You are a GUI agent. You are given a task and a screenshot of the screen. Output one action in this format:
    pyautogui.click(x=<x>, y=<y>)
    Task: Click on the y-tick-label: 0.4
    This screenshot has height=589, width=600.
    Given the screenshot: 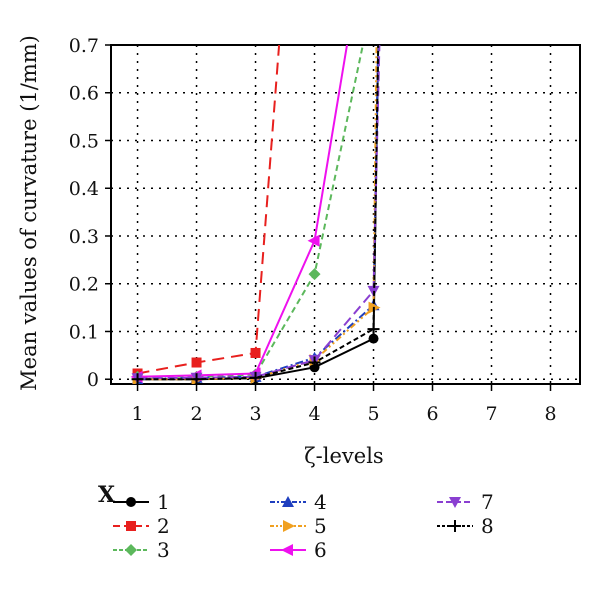 What is the action you would take?
    pyautogui.click(x=84, y=189)
    